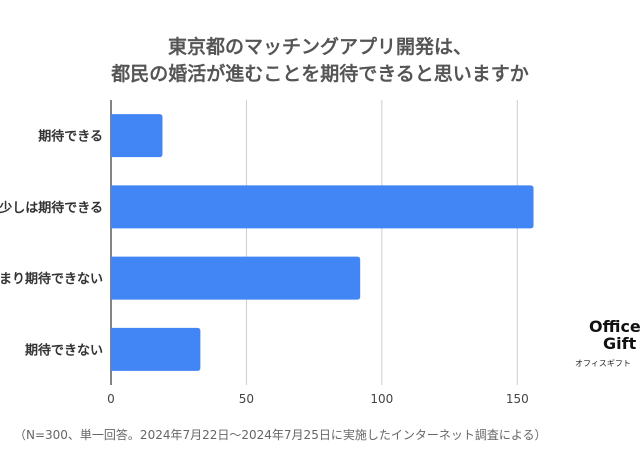 Image resolution: width=640 pixels, height=463 pixels. Describe the element at coordinates (620, 343) in the screenshot. I see `logo-word-gift: Gift` at that location.